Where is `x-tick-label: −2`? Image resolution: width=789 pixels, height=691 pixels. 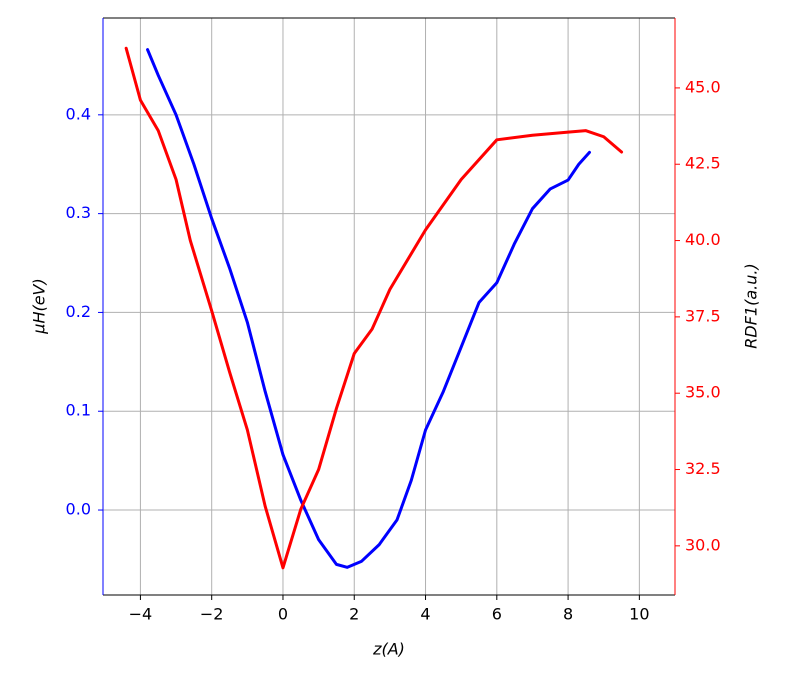
x-tick-label: −2 is located at coordinates (212, 614).